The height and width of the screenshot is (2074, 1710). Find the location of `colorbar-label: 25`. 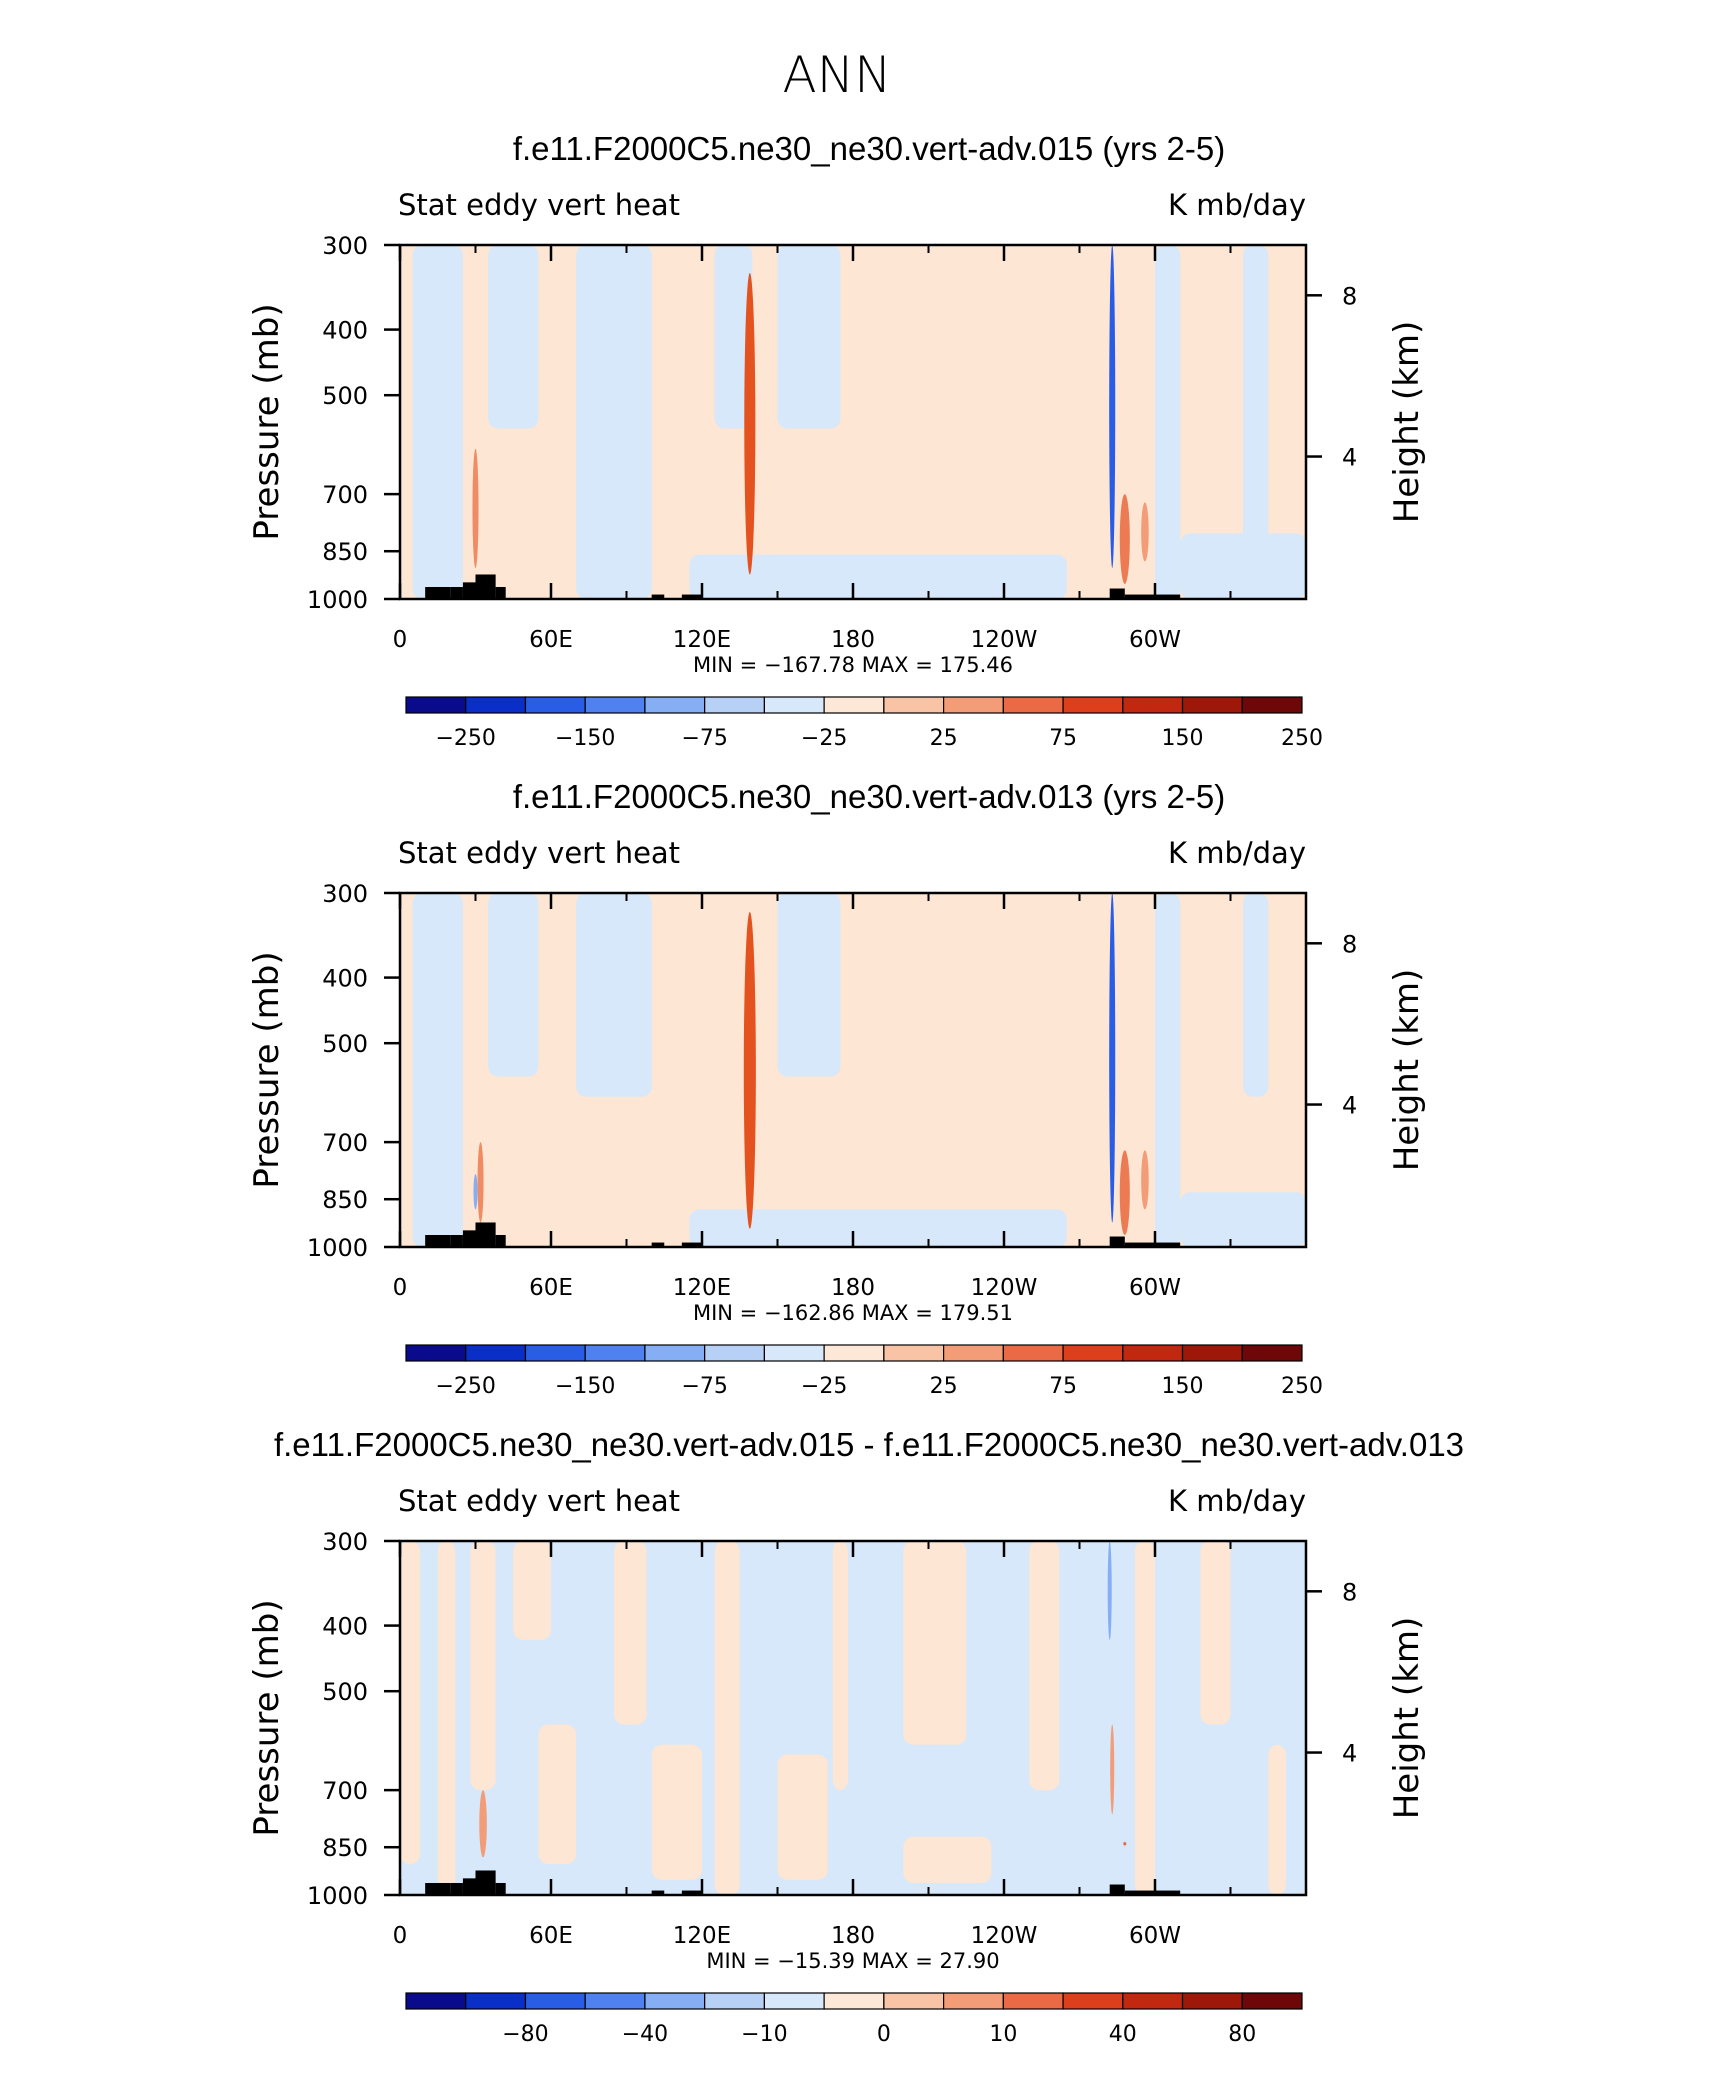

colorbar-label: 25 is located at coordinates (944, 738).